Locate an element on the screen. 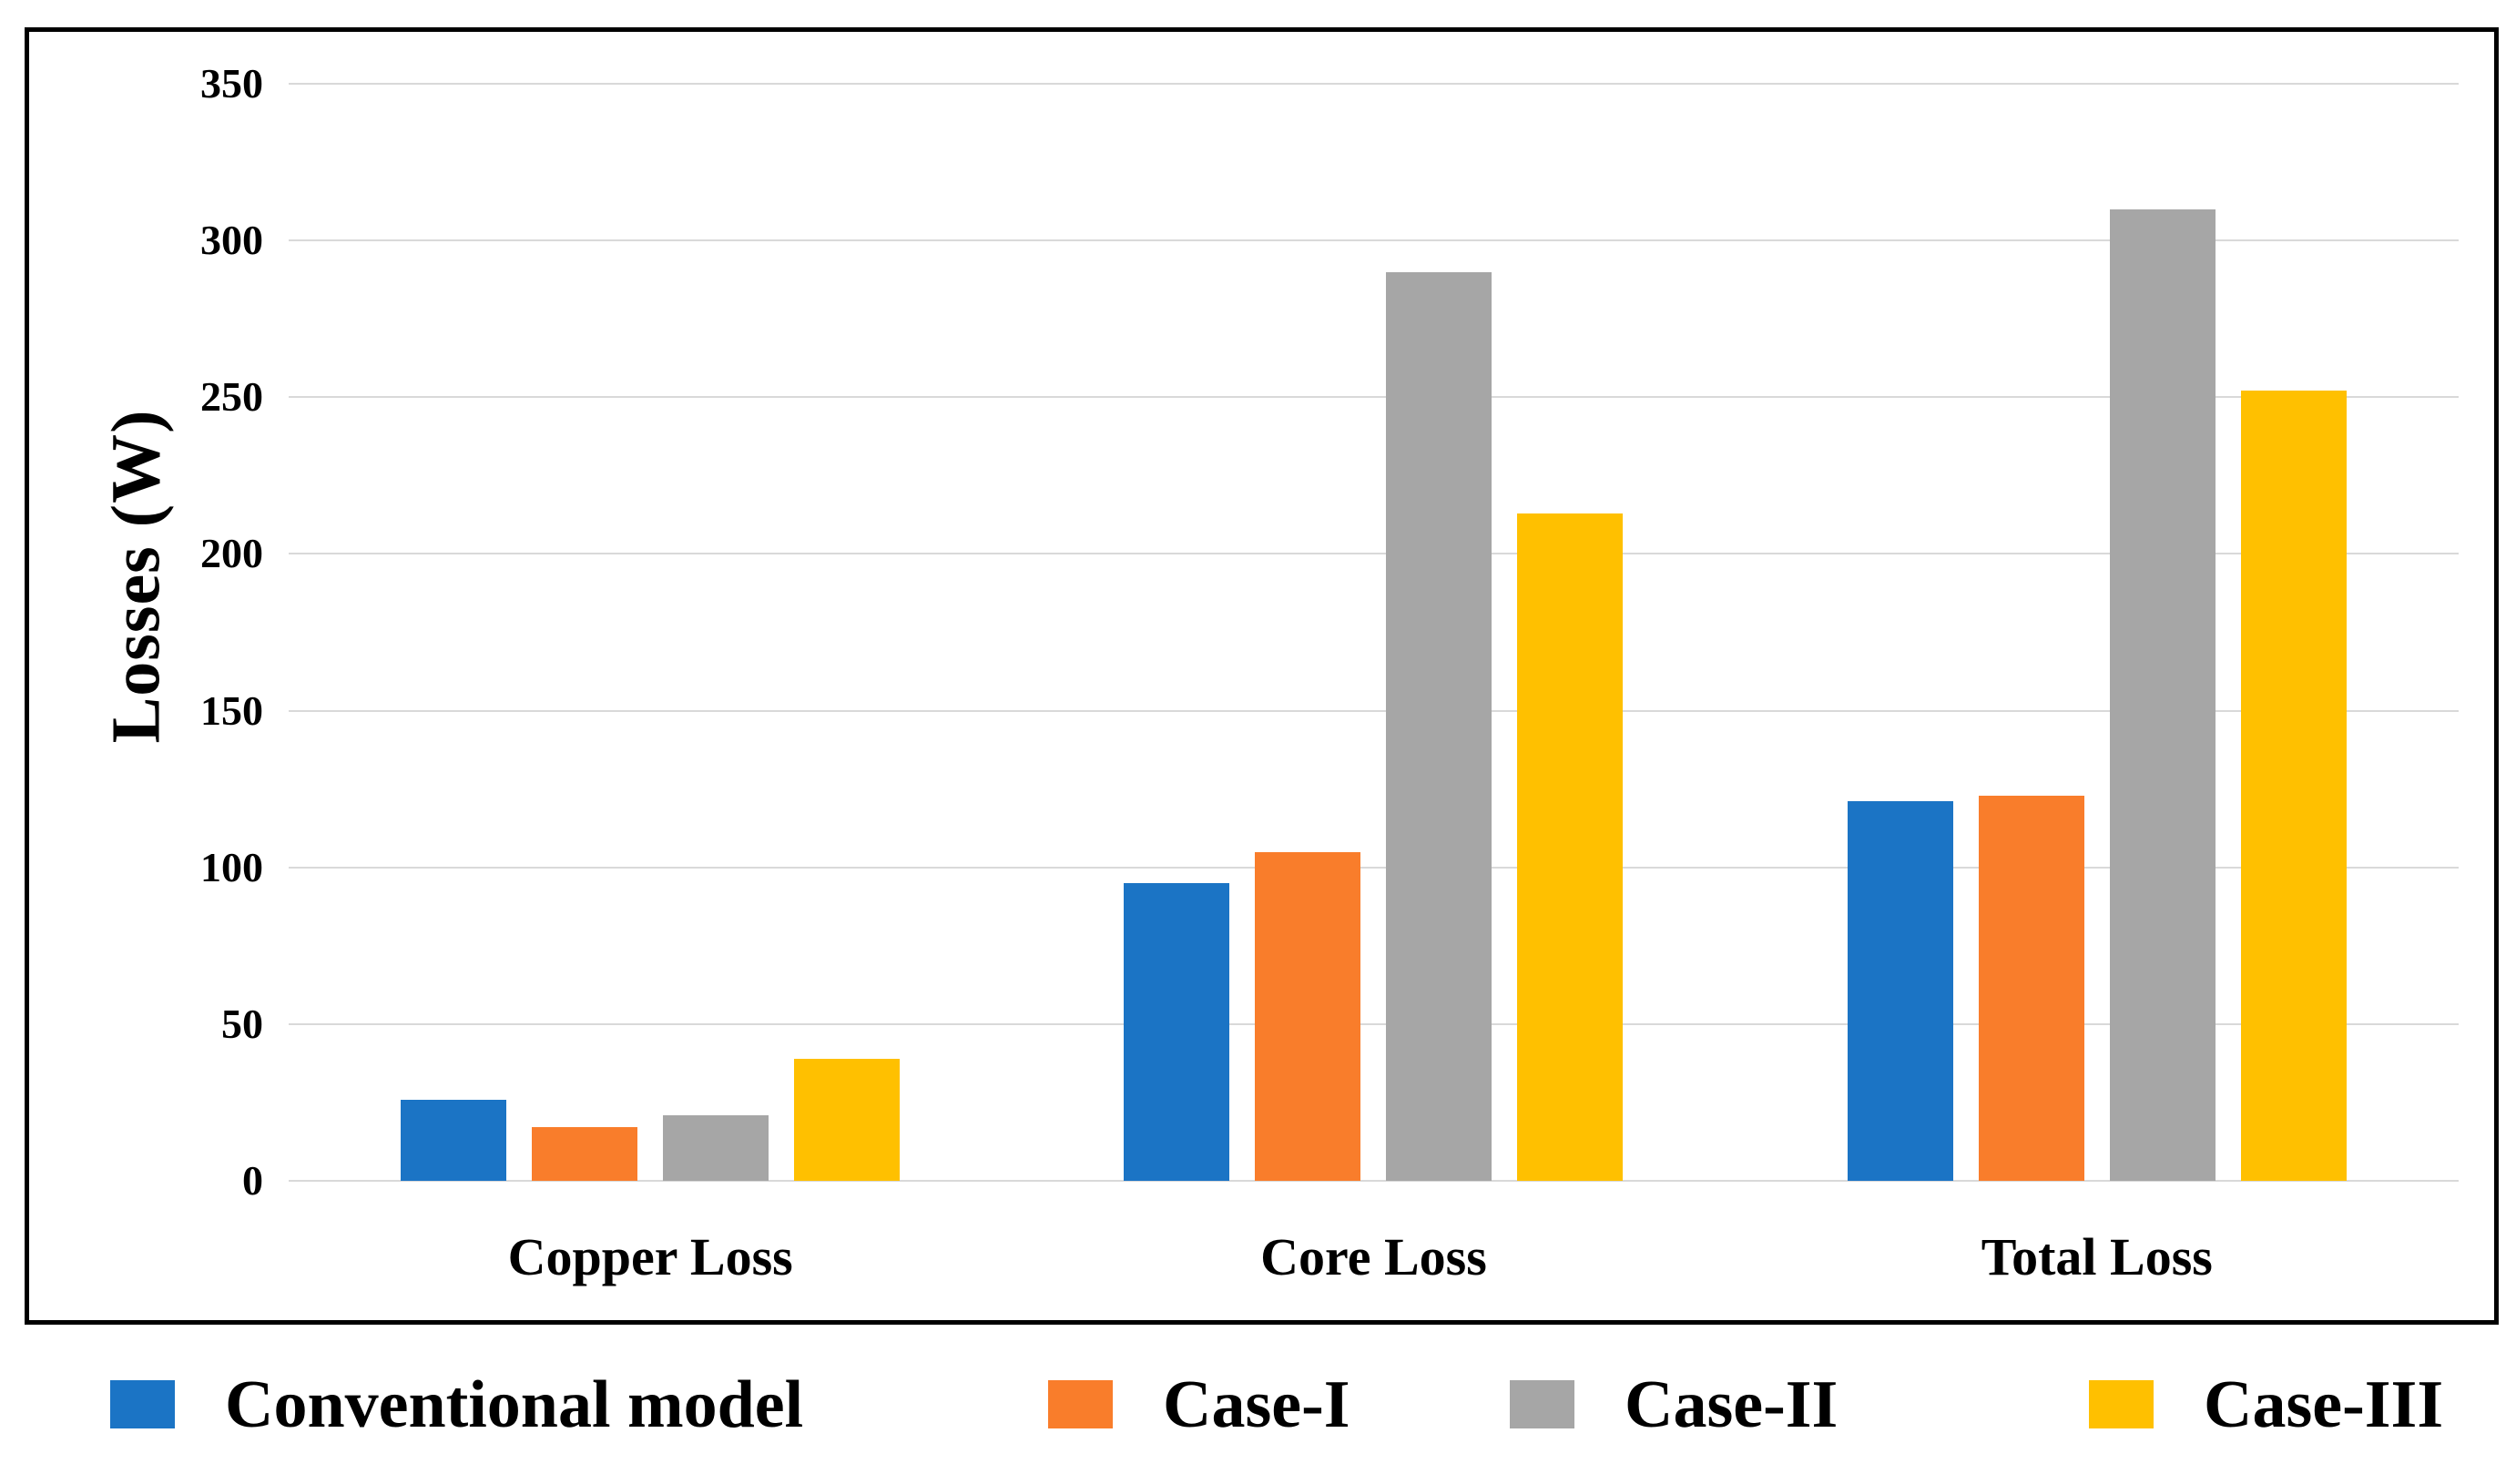 The width and height of the screenshot is (2516, 1484). legend-item-conventional-model: Conventional model is located at coordinates (456, 1404).